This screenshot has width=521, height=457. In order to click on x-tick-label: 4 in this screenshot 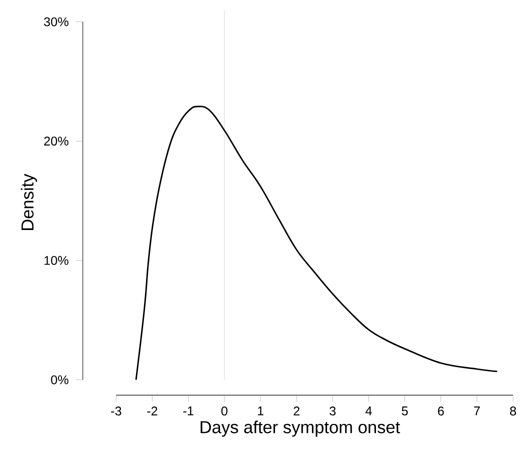, I will do `click(369, 411)`.